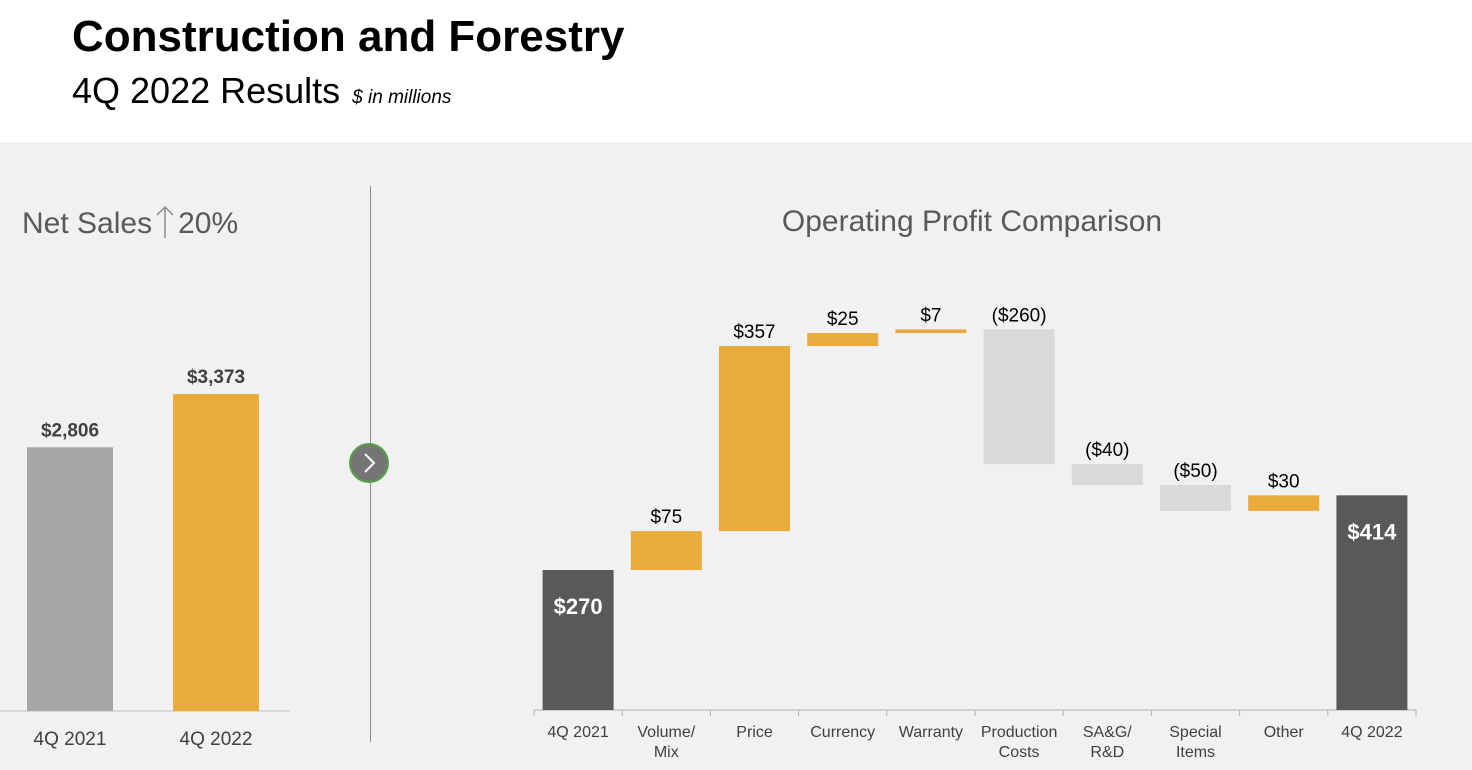 This screenshot has width=1472, height=770. What do you see at coordinates (666, 732) in the screenshot?
I see `waterfall-category-label: Volume/` at bounding box center [666, 732].